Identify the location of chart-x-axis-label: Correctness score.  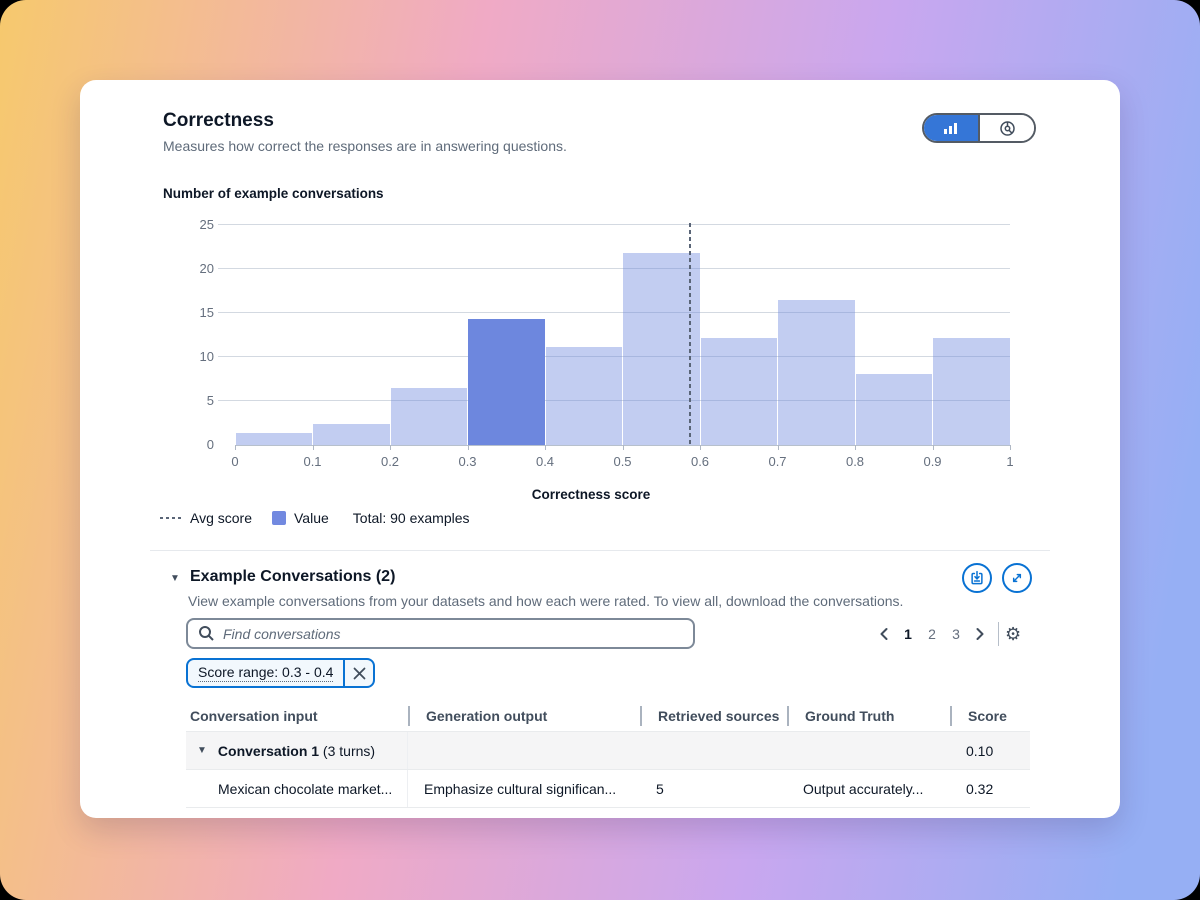
(591, 494).